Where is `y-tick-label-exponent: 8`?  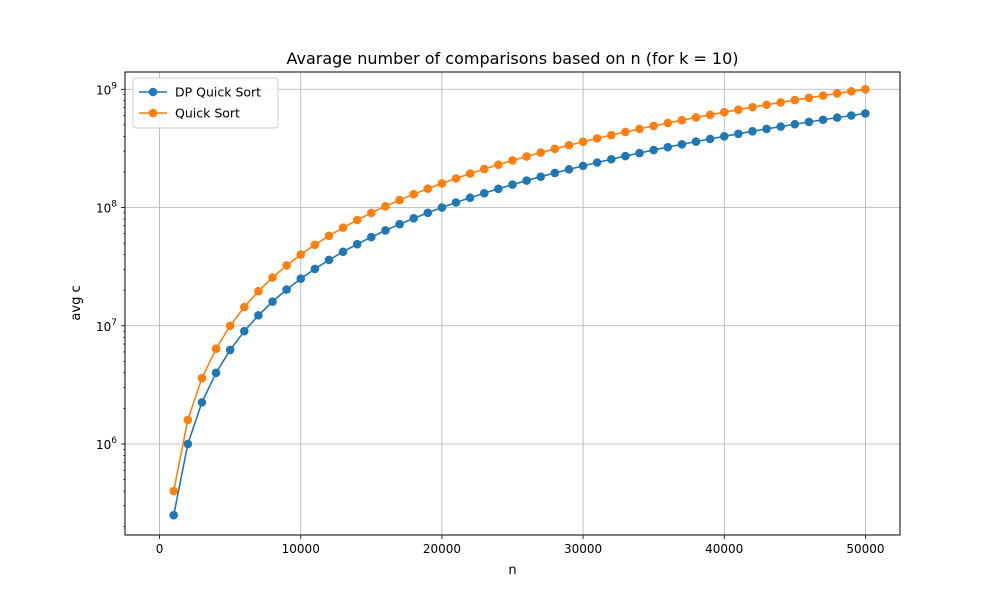 y-tick-label-exponent: 8 is located at coordinates (114, 205).